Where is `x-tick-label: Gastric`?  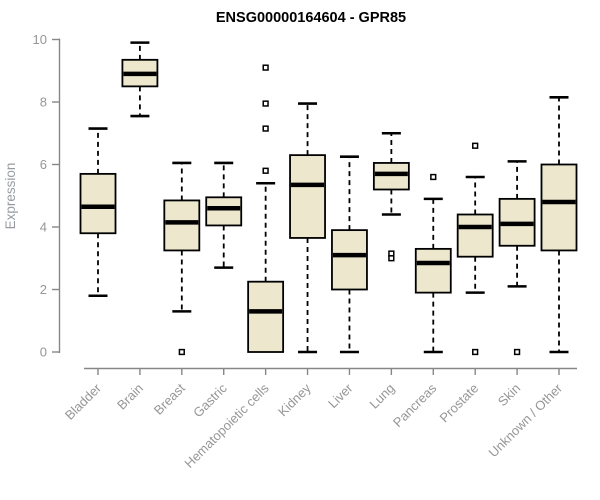 x-tick-label: Gastric is located at coordinates (210, 400).